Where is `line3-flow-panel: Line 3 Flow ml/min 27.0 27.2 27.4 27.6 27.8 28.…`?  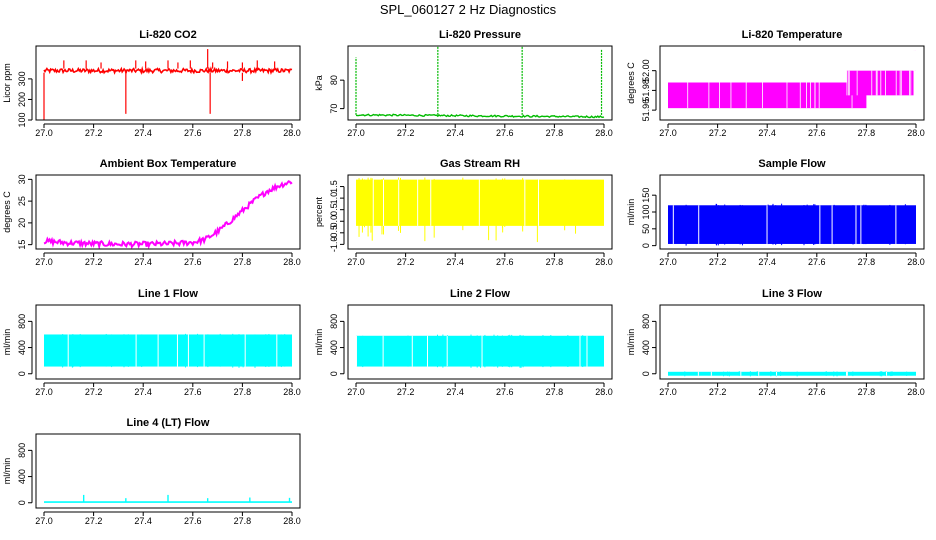
line3-flow-panel: Line 3 Flow ml/min 27.0 27.2 27.4 27.6 27.8 28.… is located at coordinates (775, 341).